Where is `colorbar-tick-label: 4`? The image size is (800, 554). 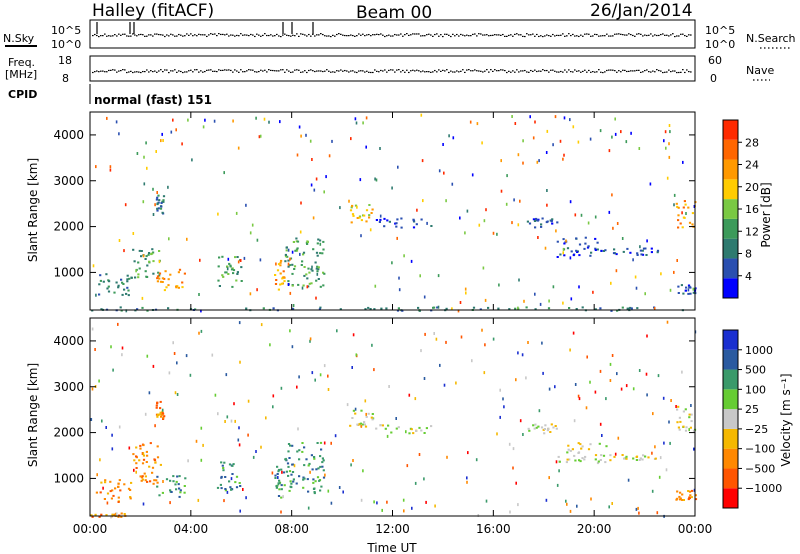 colorbar-tick-label: 4 is located at coordinates (748, 276).